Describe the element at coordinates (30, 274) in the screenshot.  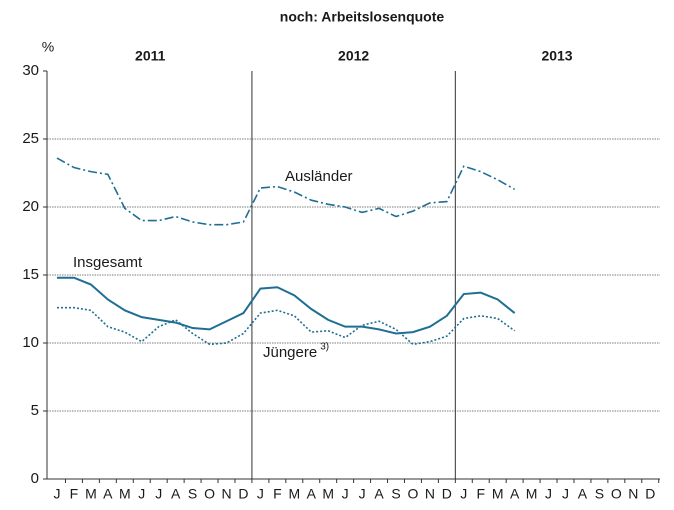
I see `y-tick-label: 15` at that location.